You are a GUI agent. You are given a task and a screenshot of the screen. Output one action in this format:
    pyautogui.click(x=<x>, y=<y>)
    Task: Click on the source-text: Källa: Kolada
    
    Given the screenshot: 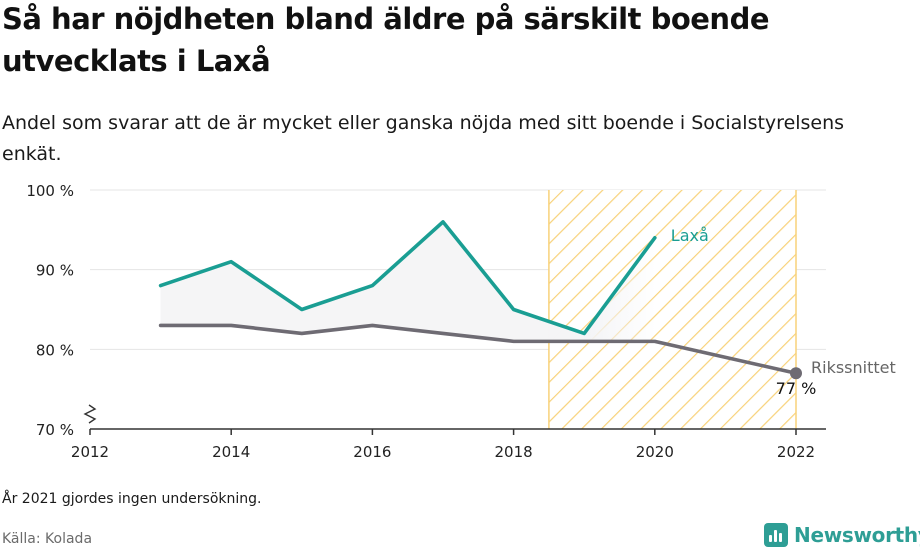 What is the action you would take?
    pyautogui.click(x=47, y=539)
    